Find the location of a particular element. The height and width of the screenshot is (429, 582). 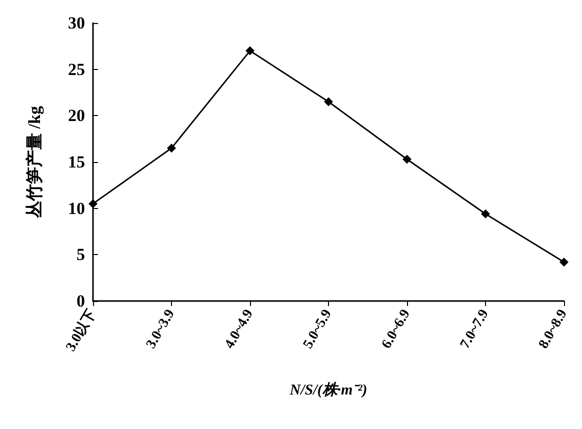

y-tick-label: 25 is located at coordinates (76, 69).